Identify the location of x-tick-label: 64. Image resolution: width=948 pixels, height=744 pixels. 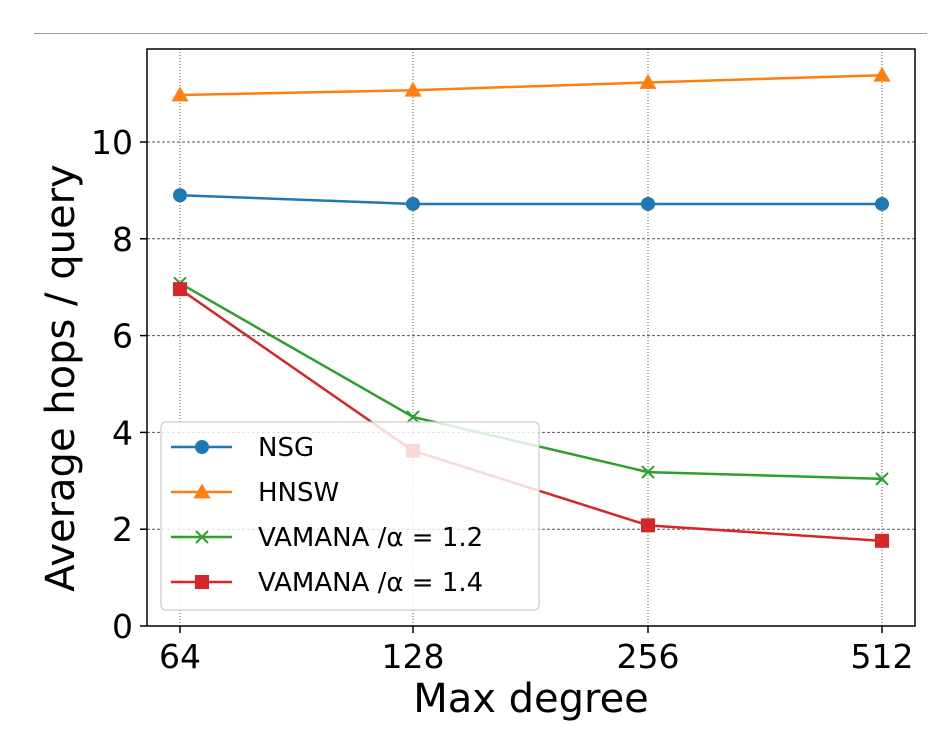
(180, 656).